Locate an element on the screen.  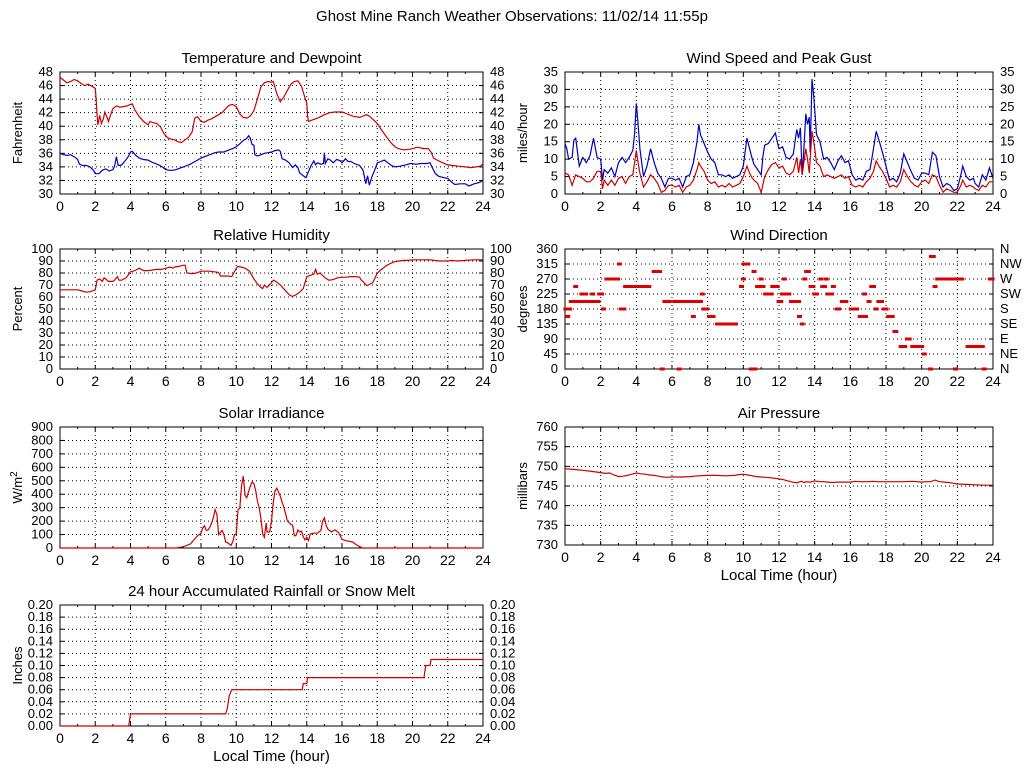
y-tick-label-right: 0 is located at coordinates (1003, 193).